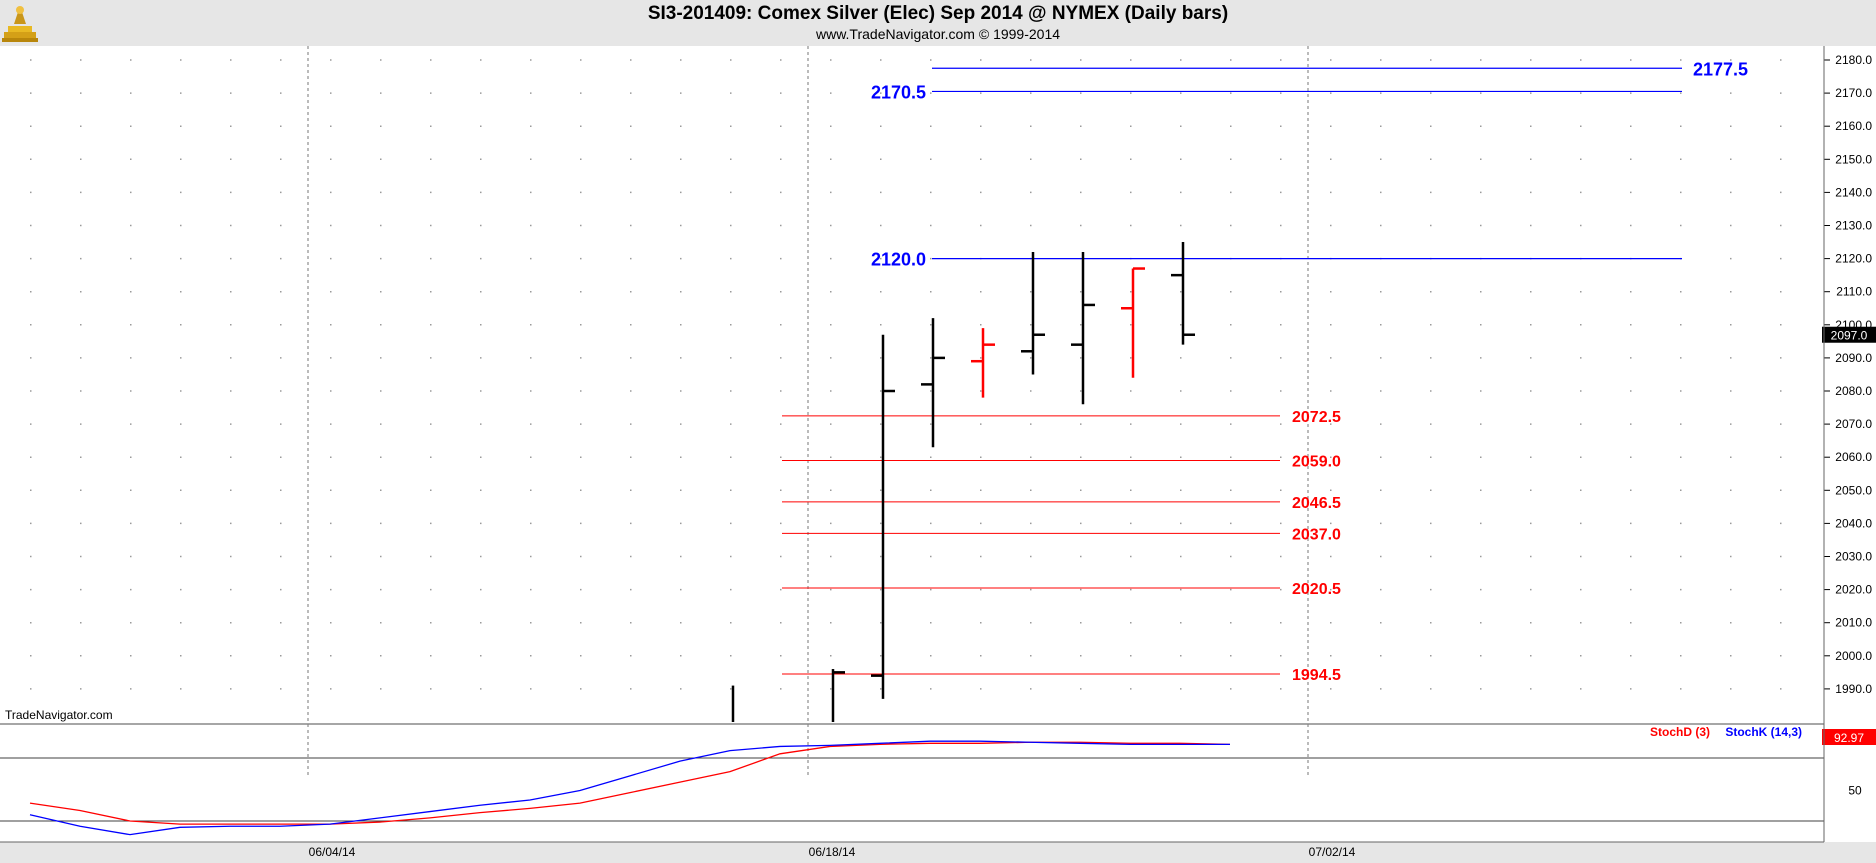  What do you see at coordinates (1853, 159) in the screenshot?
I see `price-tick-label: 2150.0` at bounding box center [1853, 159].